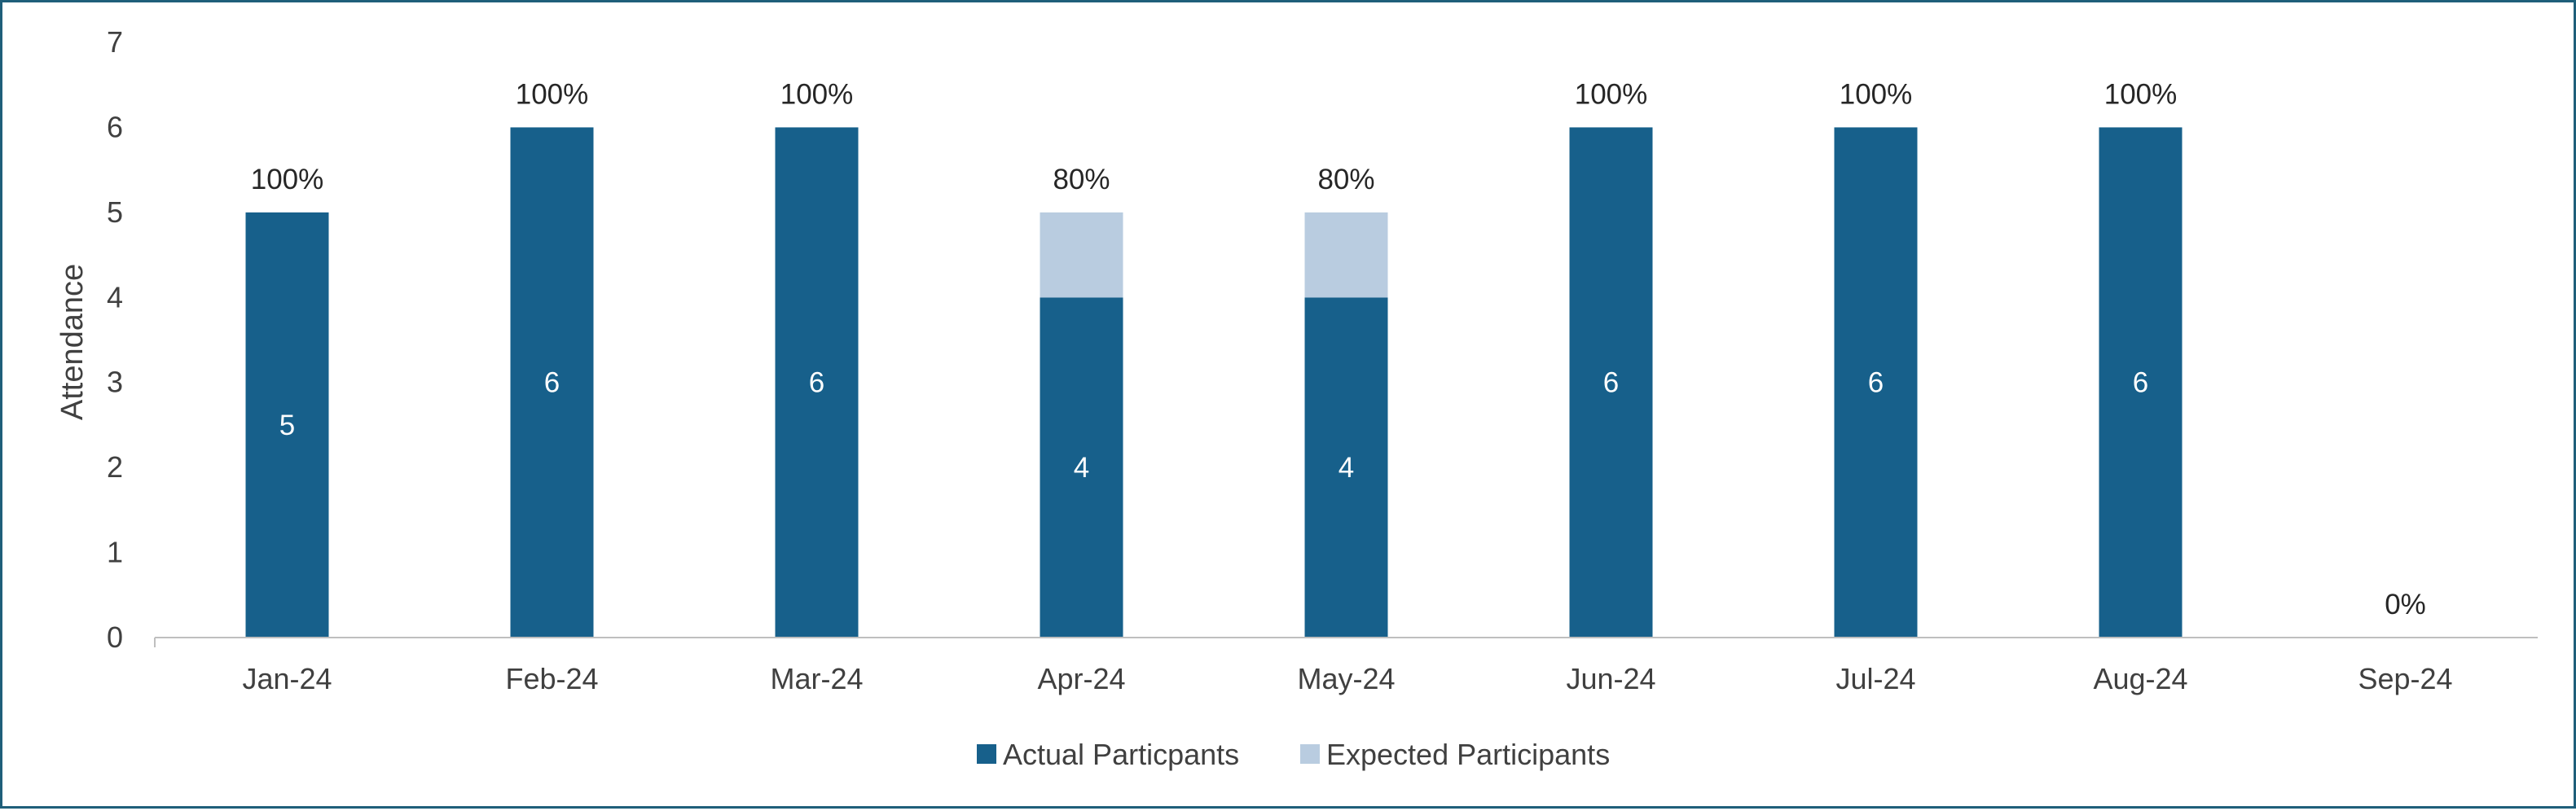  Describe the element at coordinates (287, 678) in the screenshot. I see `x-tick-label: Jan-24` at that location.